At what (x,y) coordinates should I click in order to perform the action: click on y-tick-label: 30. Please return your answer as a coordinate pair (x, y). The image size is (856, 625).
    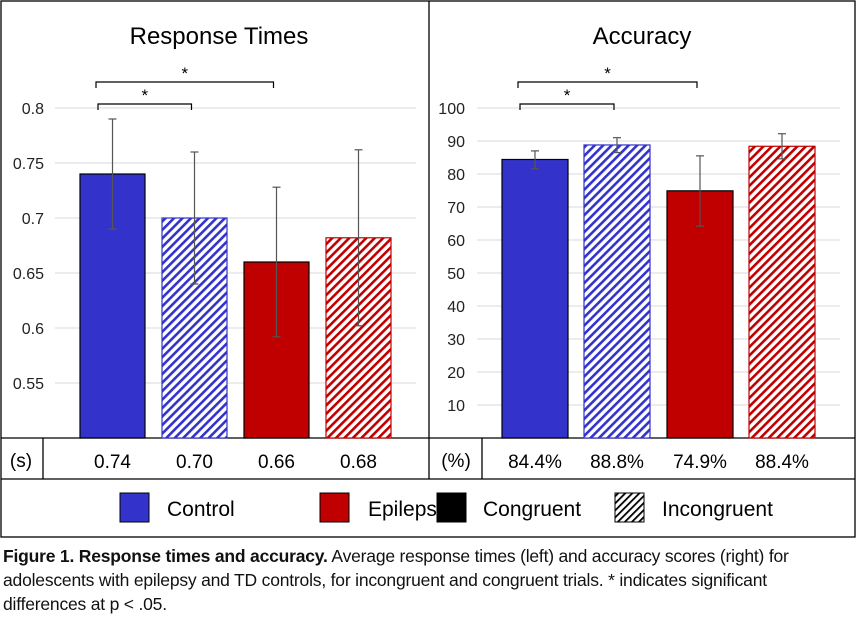
    Looking at the image, I should click on (456, 340).